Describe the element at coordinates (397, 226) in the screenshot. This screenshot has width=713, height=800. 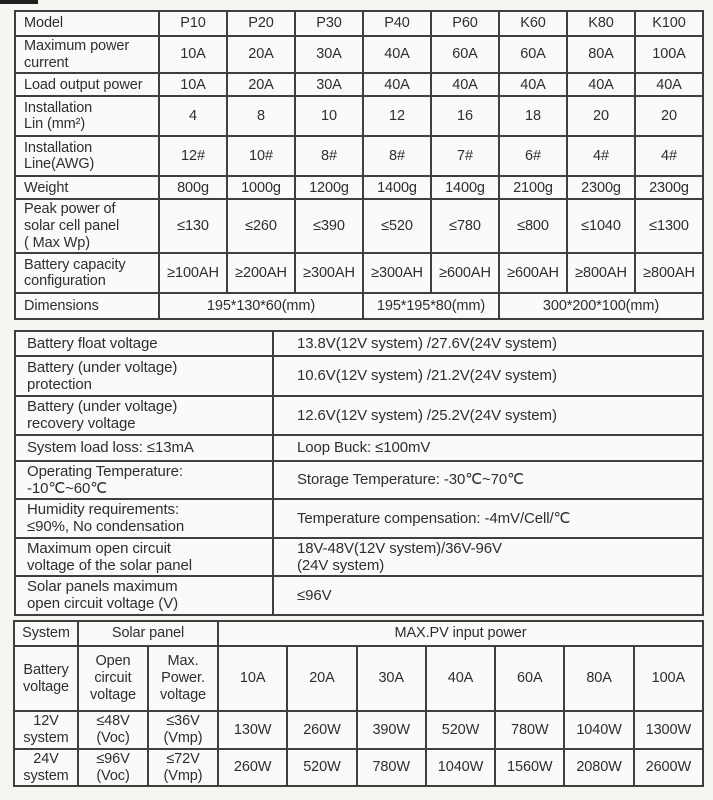
I see `spec-value-cell: ≤520` at that location.